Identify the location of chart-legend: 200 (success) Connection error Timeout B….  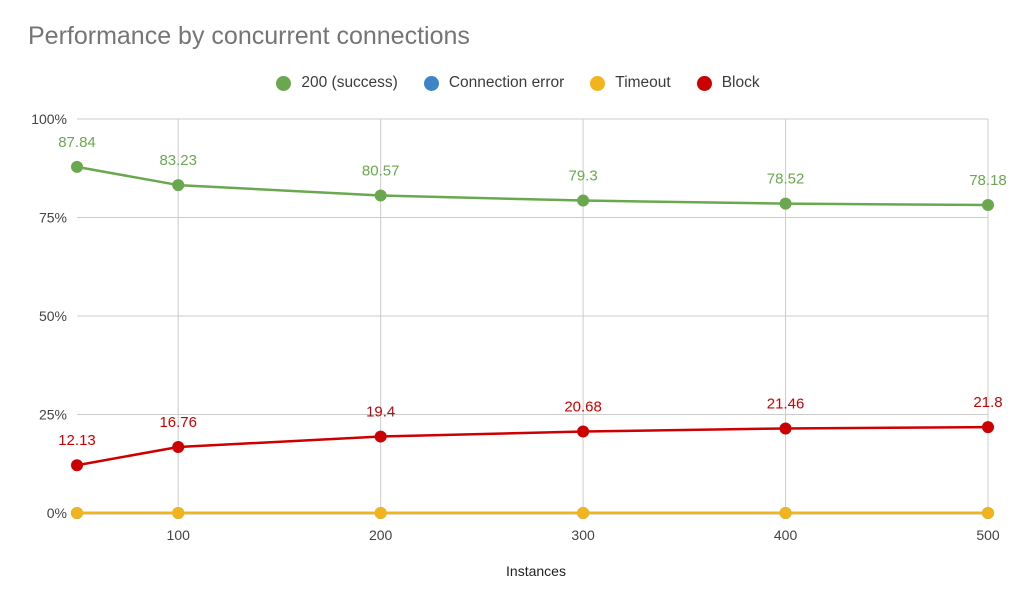
(512, 83).